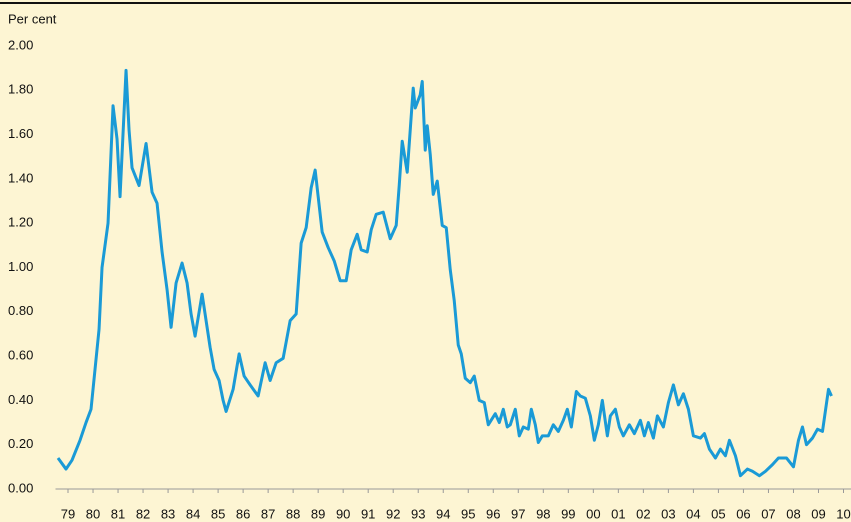  What do you see at coordinates (343, 513) in the screenshot?
I see `x-tick-label: 90` at bounding box center [343, 513].